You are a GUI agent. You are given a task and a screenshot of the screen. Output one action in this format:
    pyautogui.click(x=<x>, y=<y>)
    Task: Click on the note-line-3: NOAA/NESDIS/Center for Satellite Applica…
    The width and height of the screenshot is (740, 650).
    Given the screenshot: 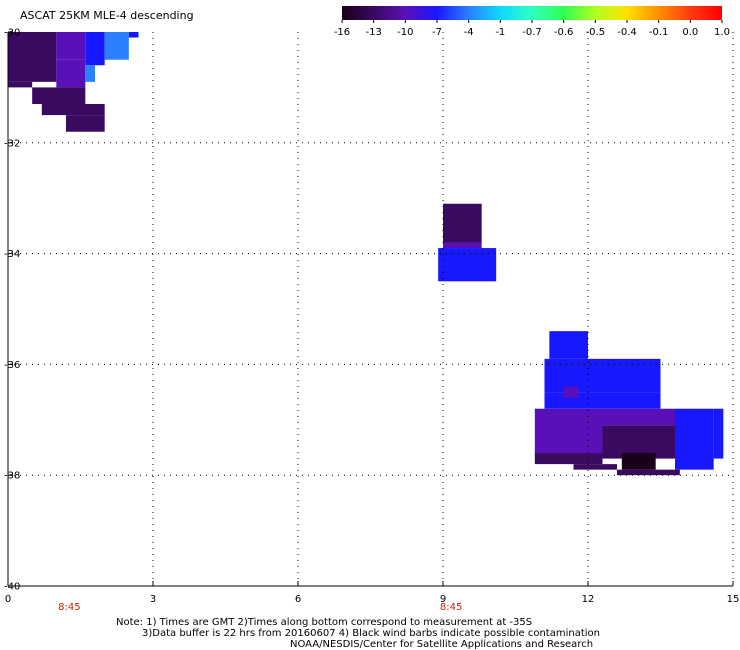 What is the action you would take?
    pyautogui.click(x=442, y=644)
    